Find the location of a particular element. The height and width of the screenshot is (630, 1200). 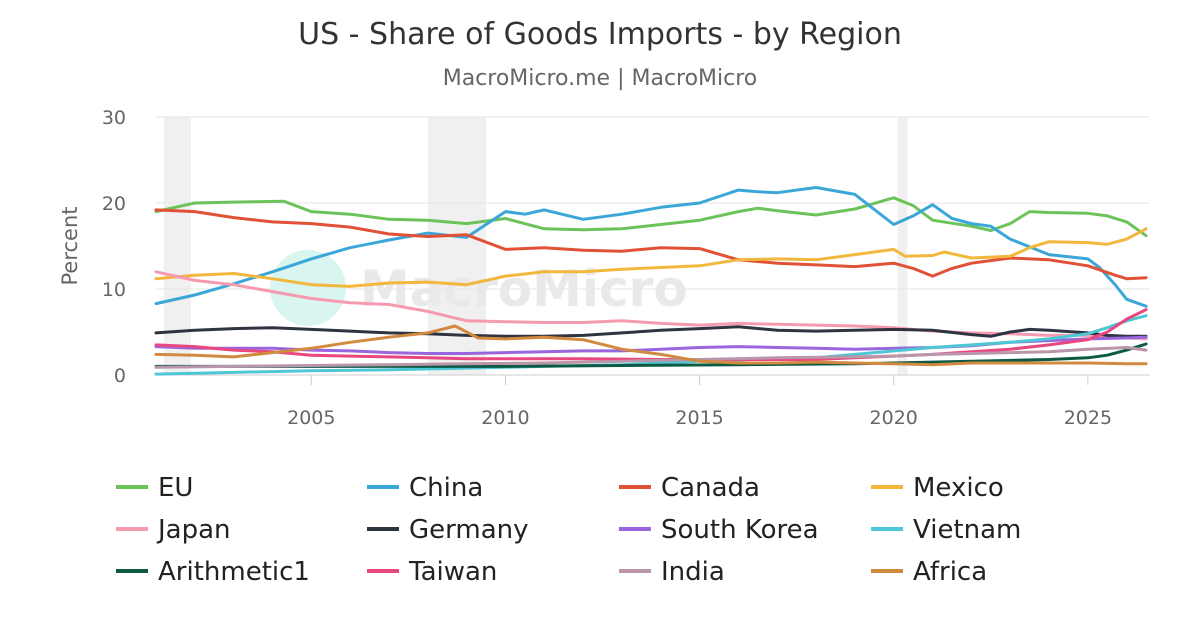

legend-item-arithmetic1: Arithmetic1 is located at coordinates (213, 572).